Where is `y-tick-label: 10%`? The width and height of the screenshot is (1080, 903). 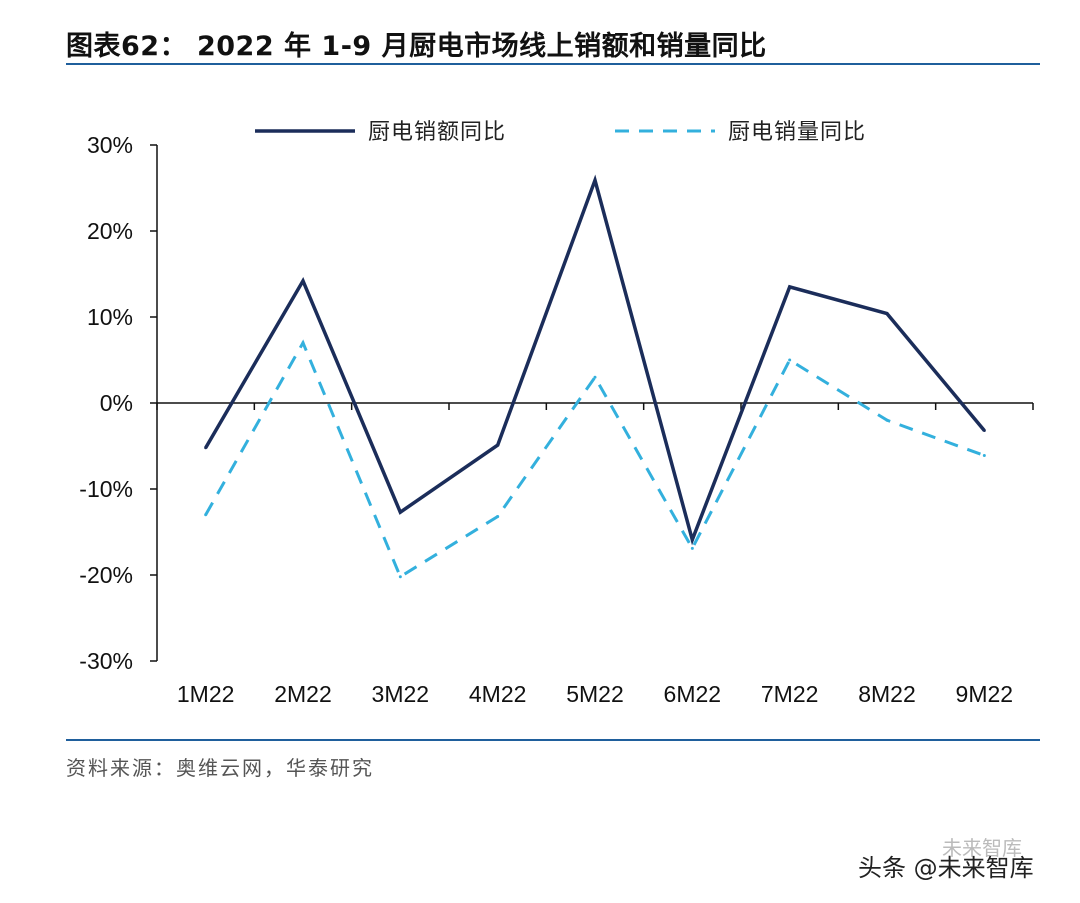
y-tick-label: 10% is located at coordinates (110, 317).